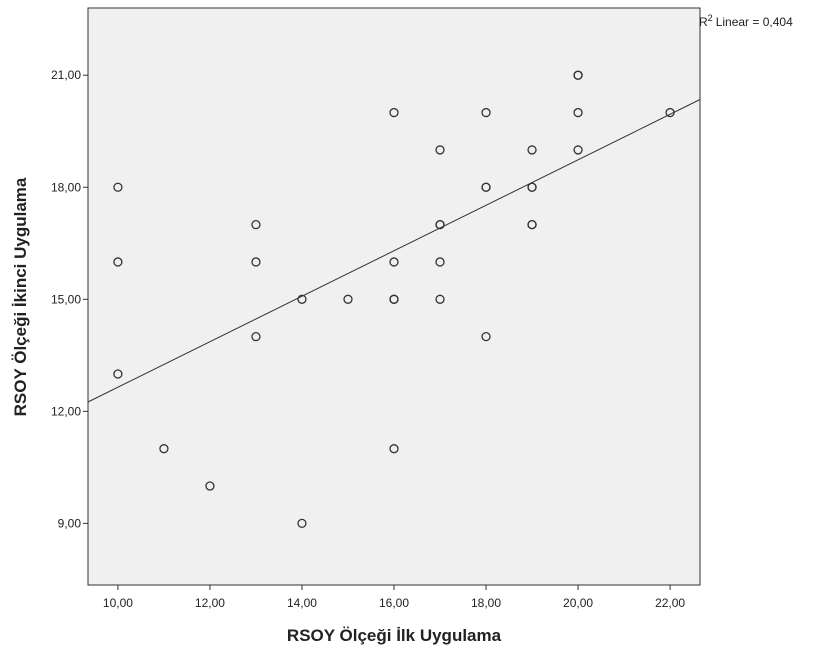 The height and width of the screenshot is (646, 813). What do you see at coordinates (118, 603) in the screenshot?
I see `x-tick-label: 10,00` at bounding box center [118, 603].